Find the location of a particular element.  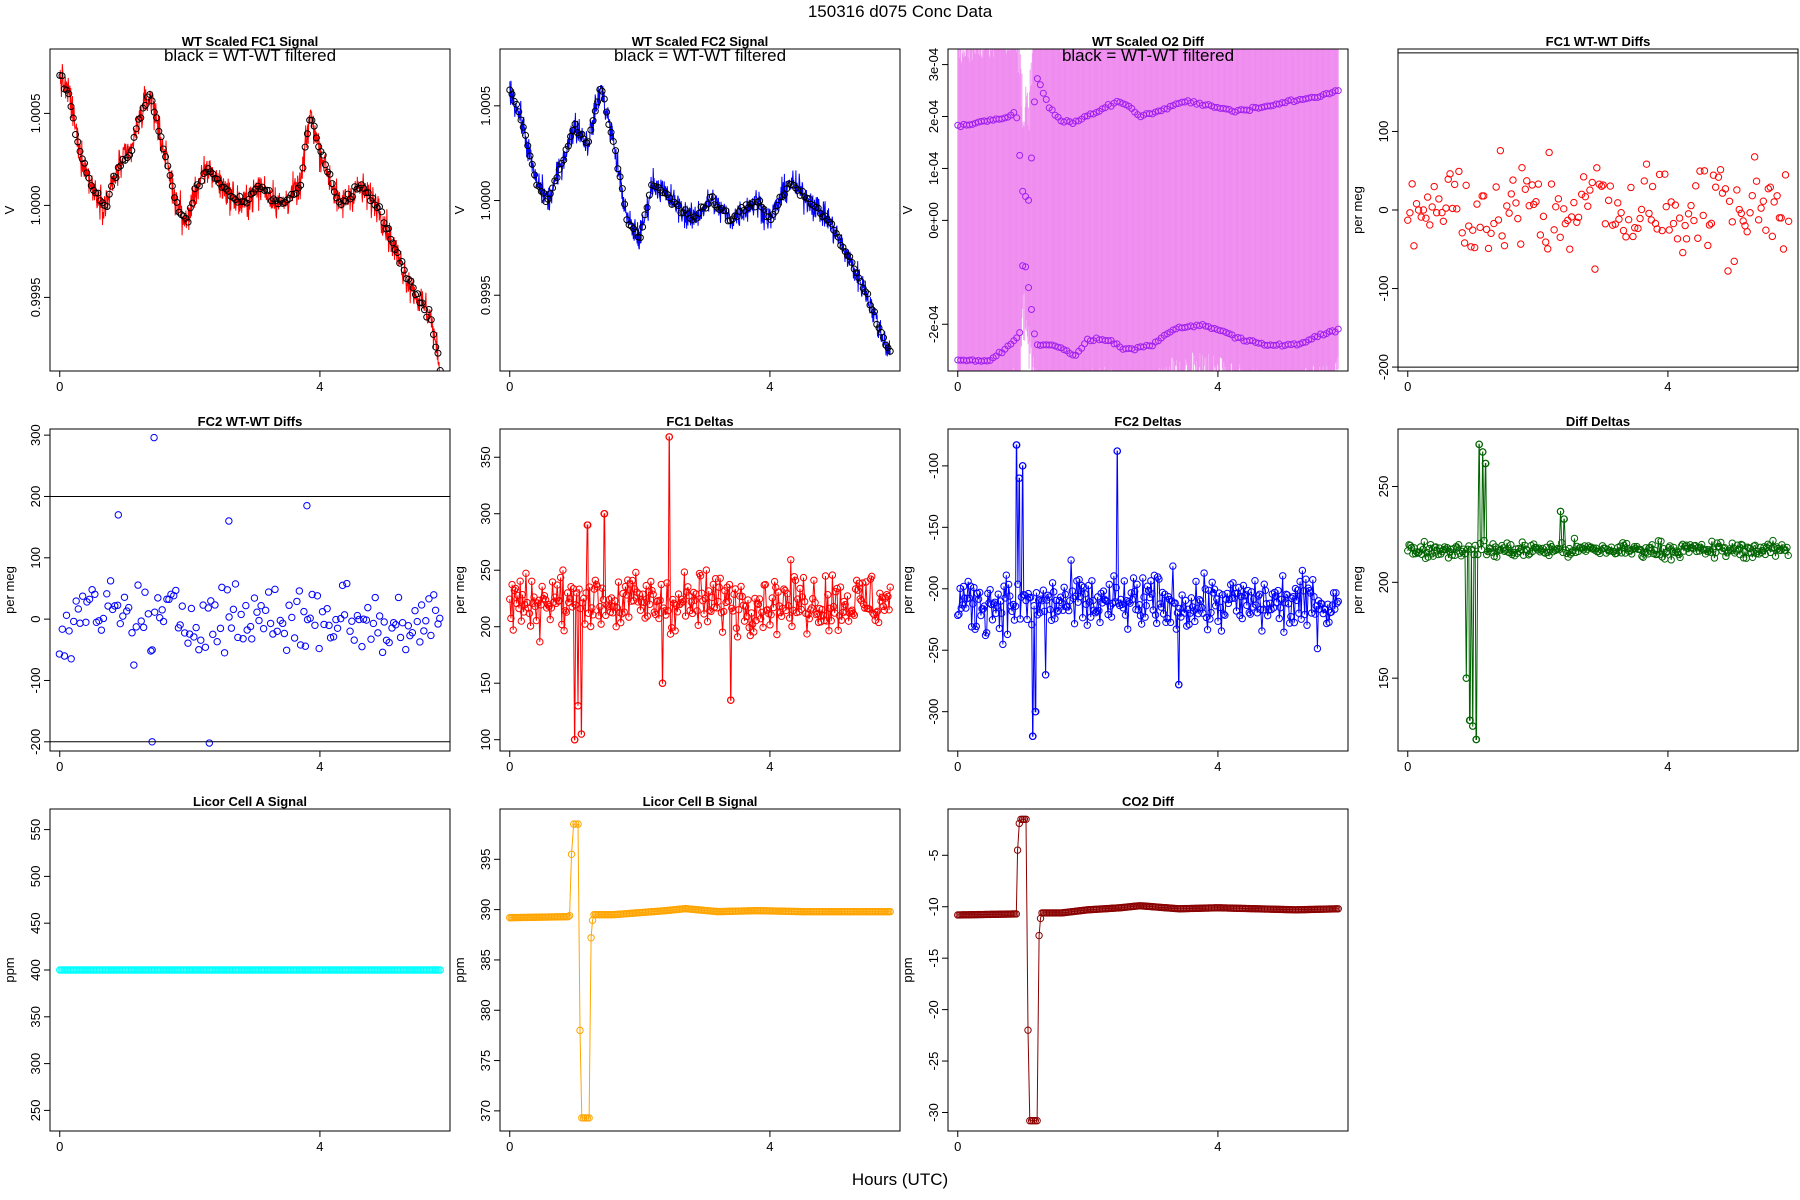

y-tick-label: 0e+00 is located at coordinates (933, 220).